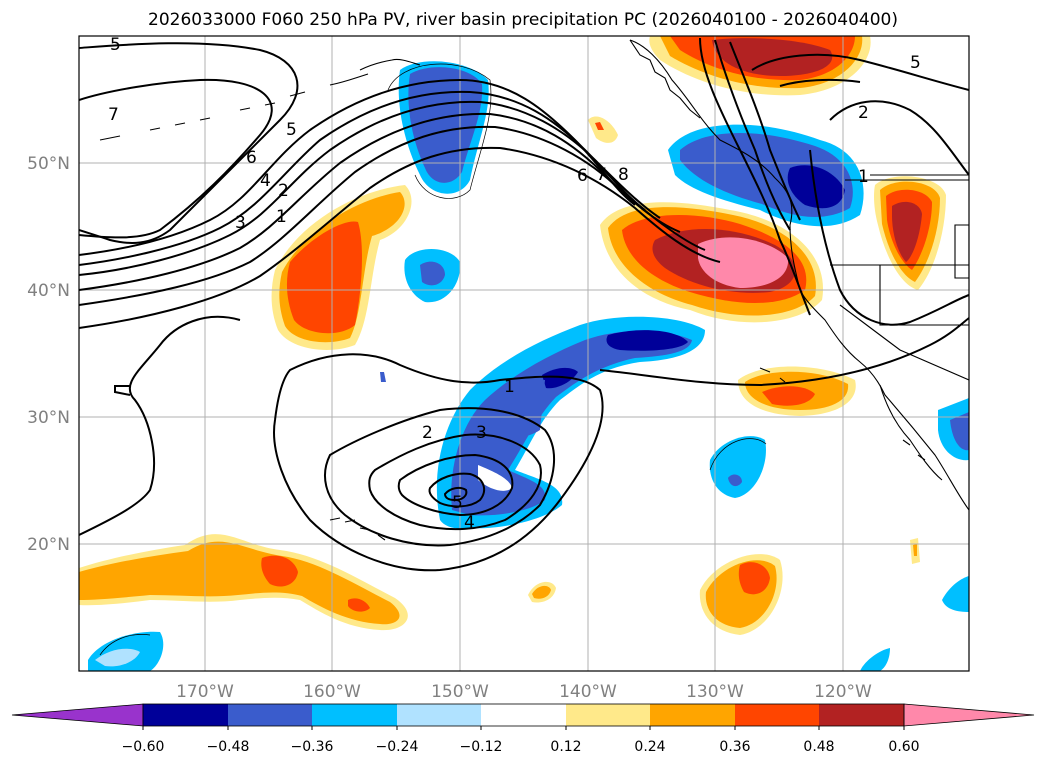 The image size is (1047, 765). Describe the element at coordinates (623, 175) in the screenshot. I see `contour-label: 8` at that location.